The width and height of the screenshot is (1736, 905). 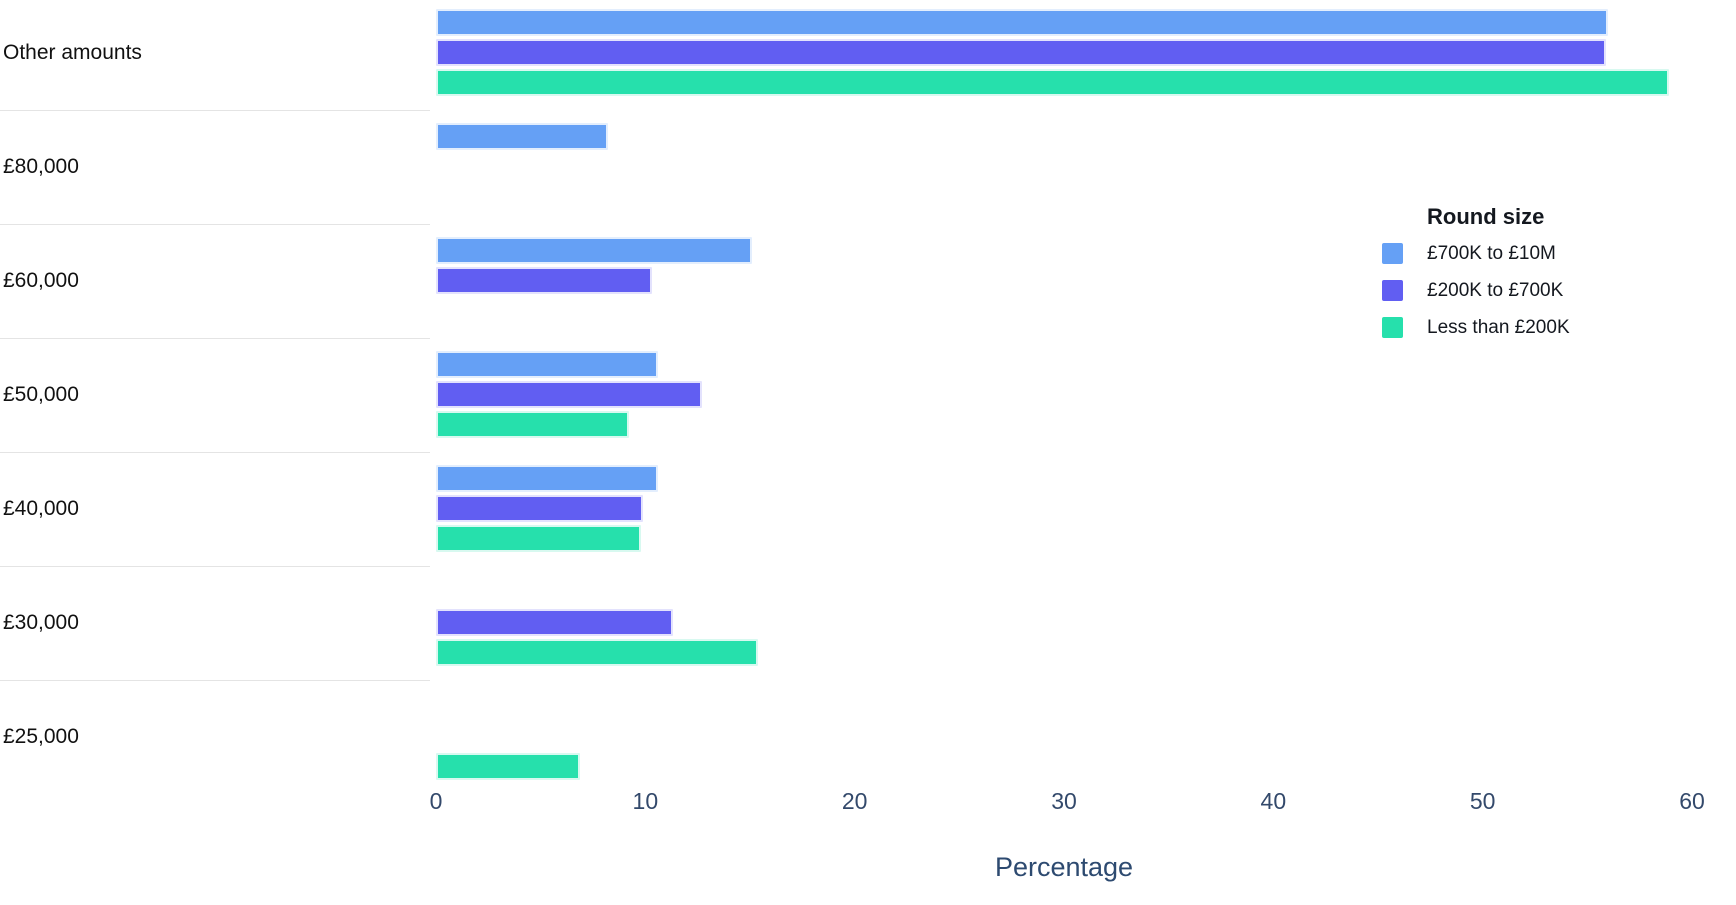 What do you see at coordinates (1491, 253) in the screenshot?
I see `legend-item-label: £700K to £10M` at bounding box center [1491, 253].